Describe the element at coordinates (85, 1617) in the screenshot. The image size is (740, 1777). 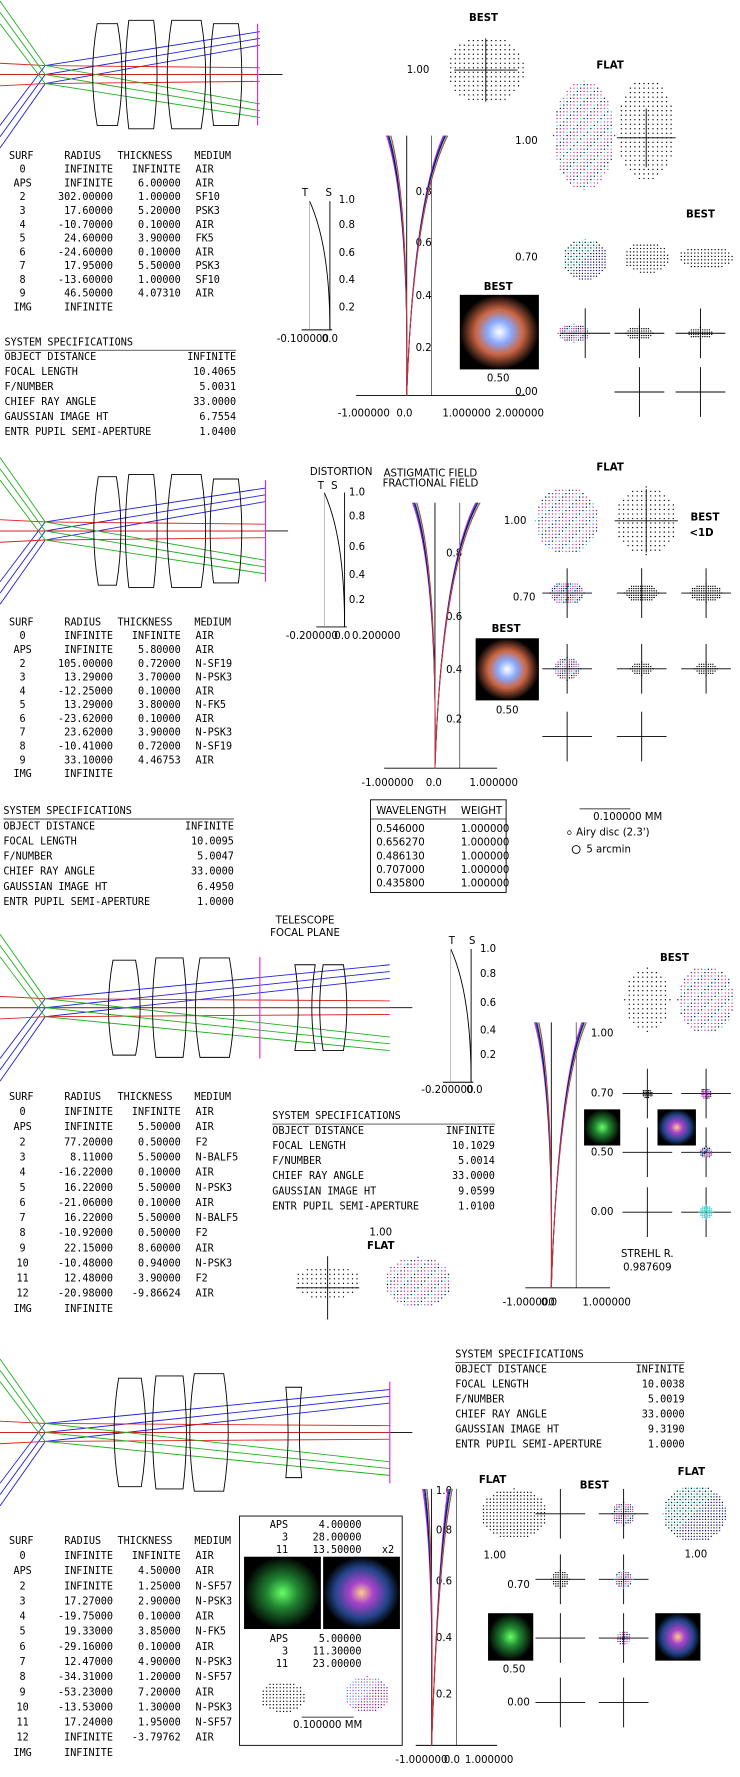
I see `table-cell: -19.75000` at that location.